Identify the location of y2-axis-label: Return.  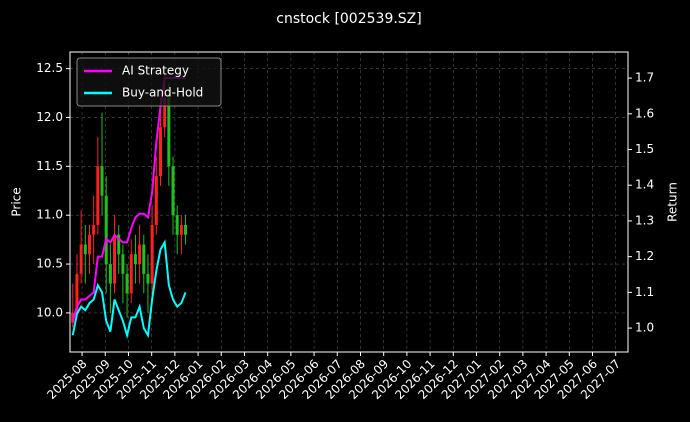
(673, 202).